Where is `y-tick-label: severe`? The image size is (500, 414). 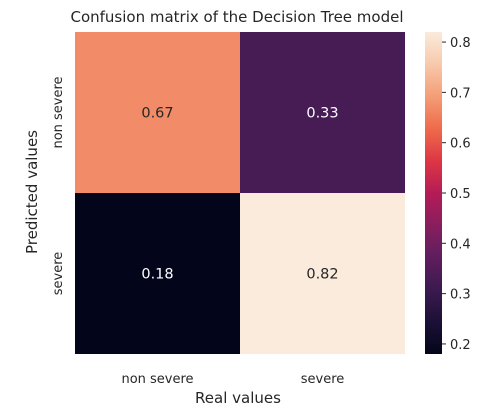 y-tick-label: severe is located at coordinates (58, 274).